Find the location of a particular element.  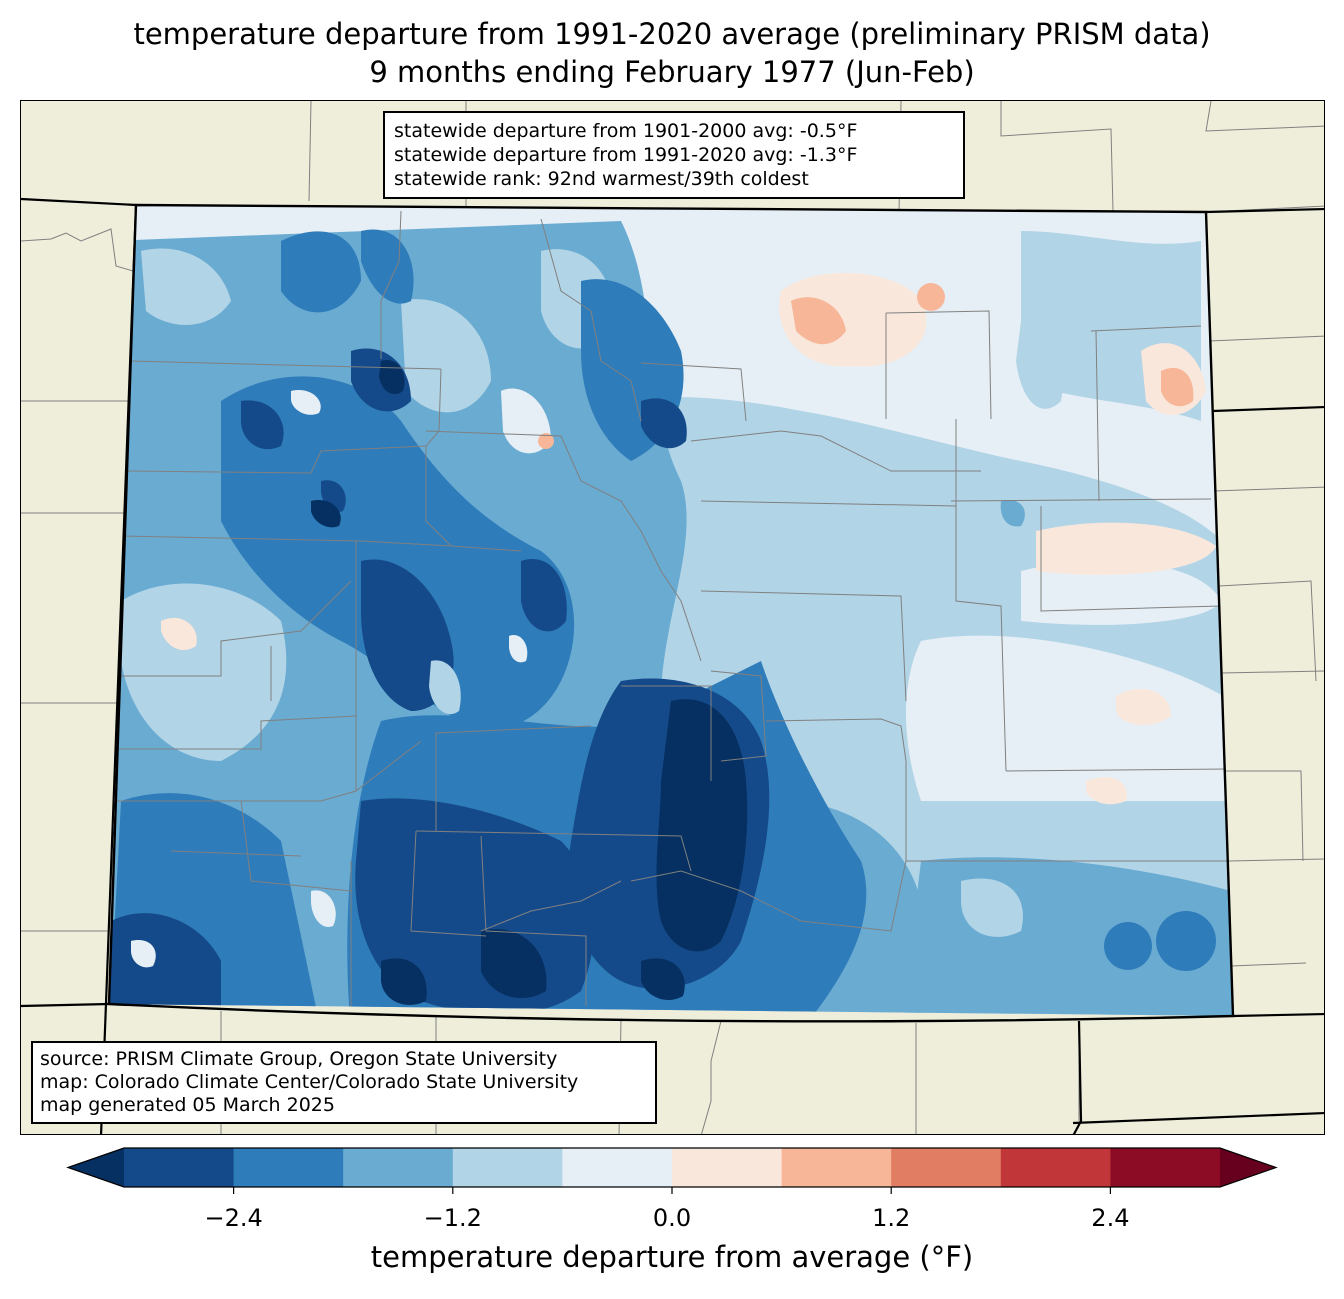

colorbar-tick-marks is located at coordinates (672, 1190).